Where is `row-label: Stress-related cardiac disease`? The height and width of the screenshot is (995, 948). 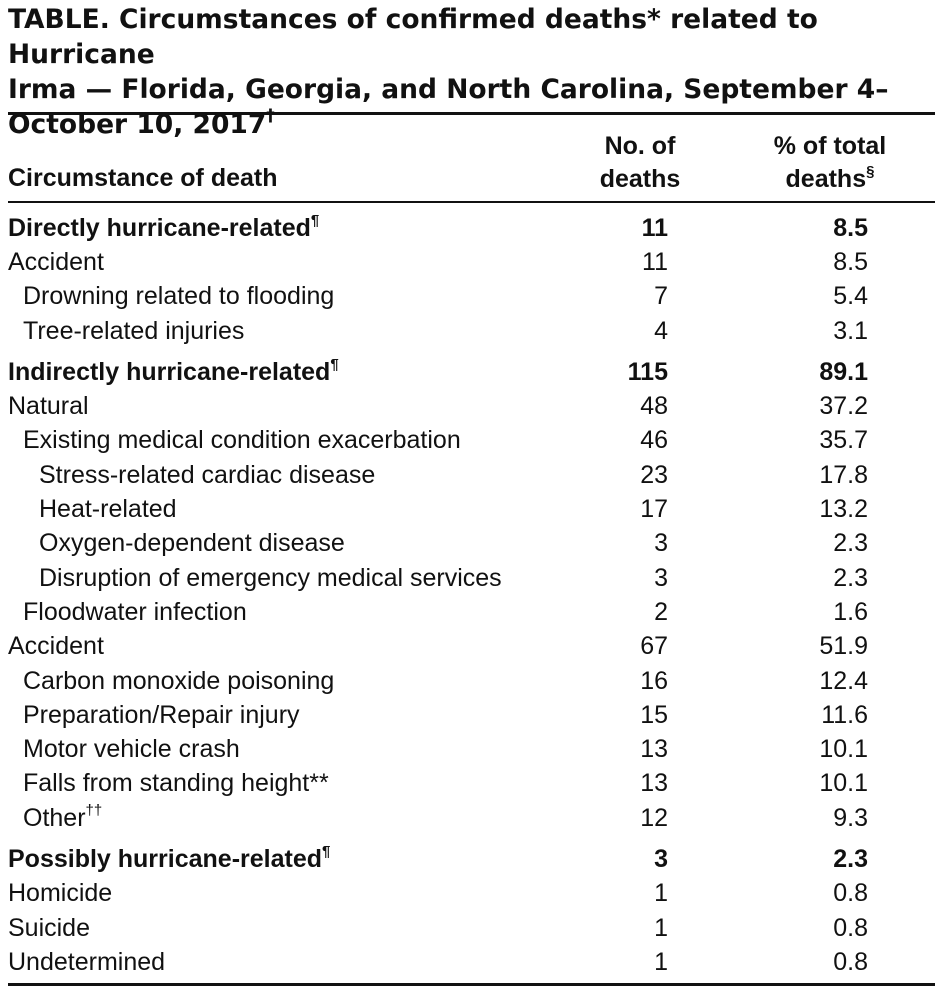 row-label: Stress-related cardiac disease is located at coordinates (207, 474).